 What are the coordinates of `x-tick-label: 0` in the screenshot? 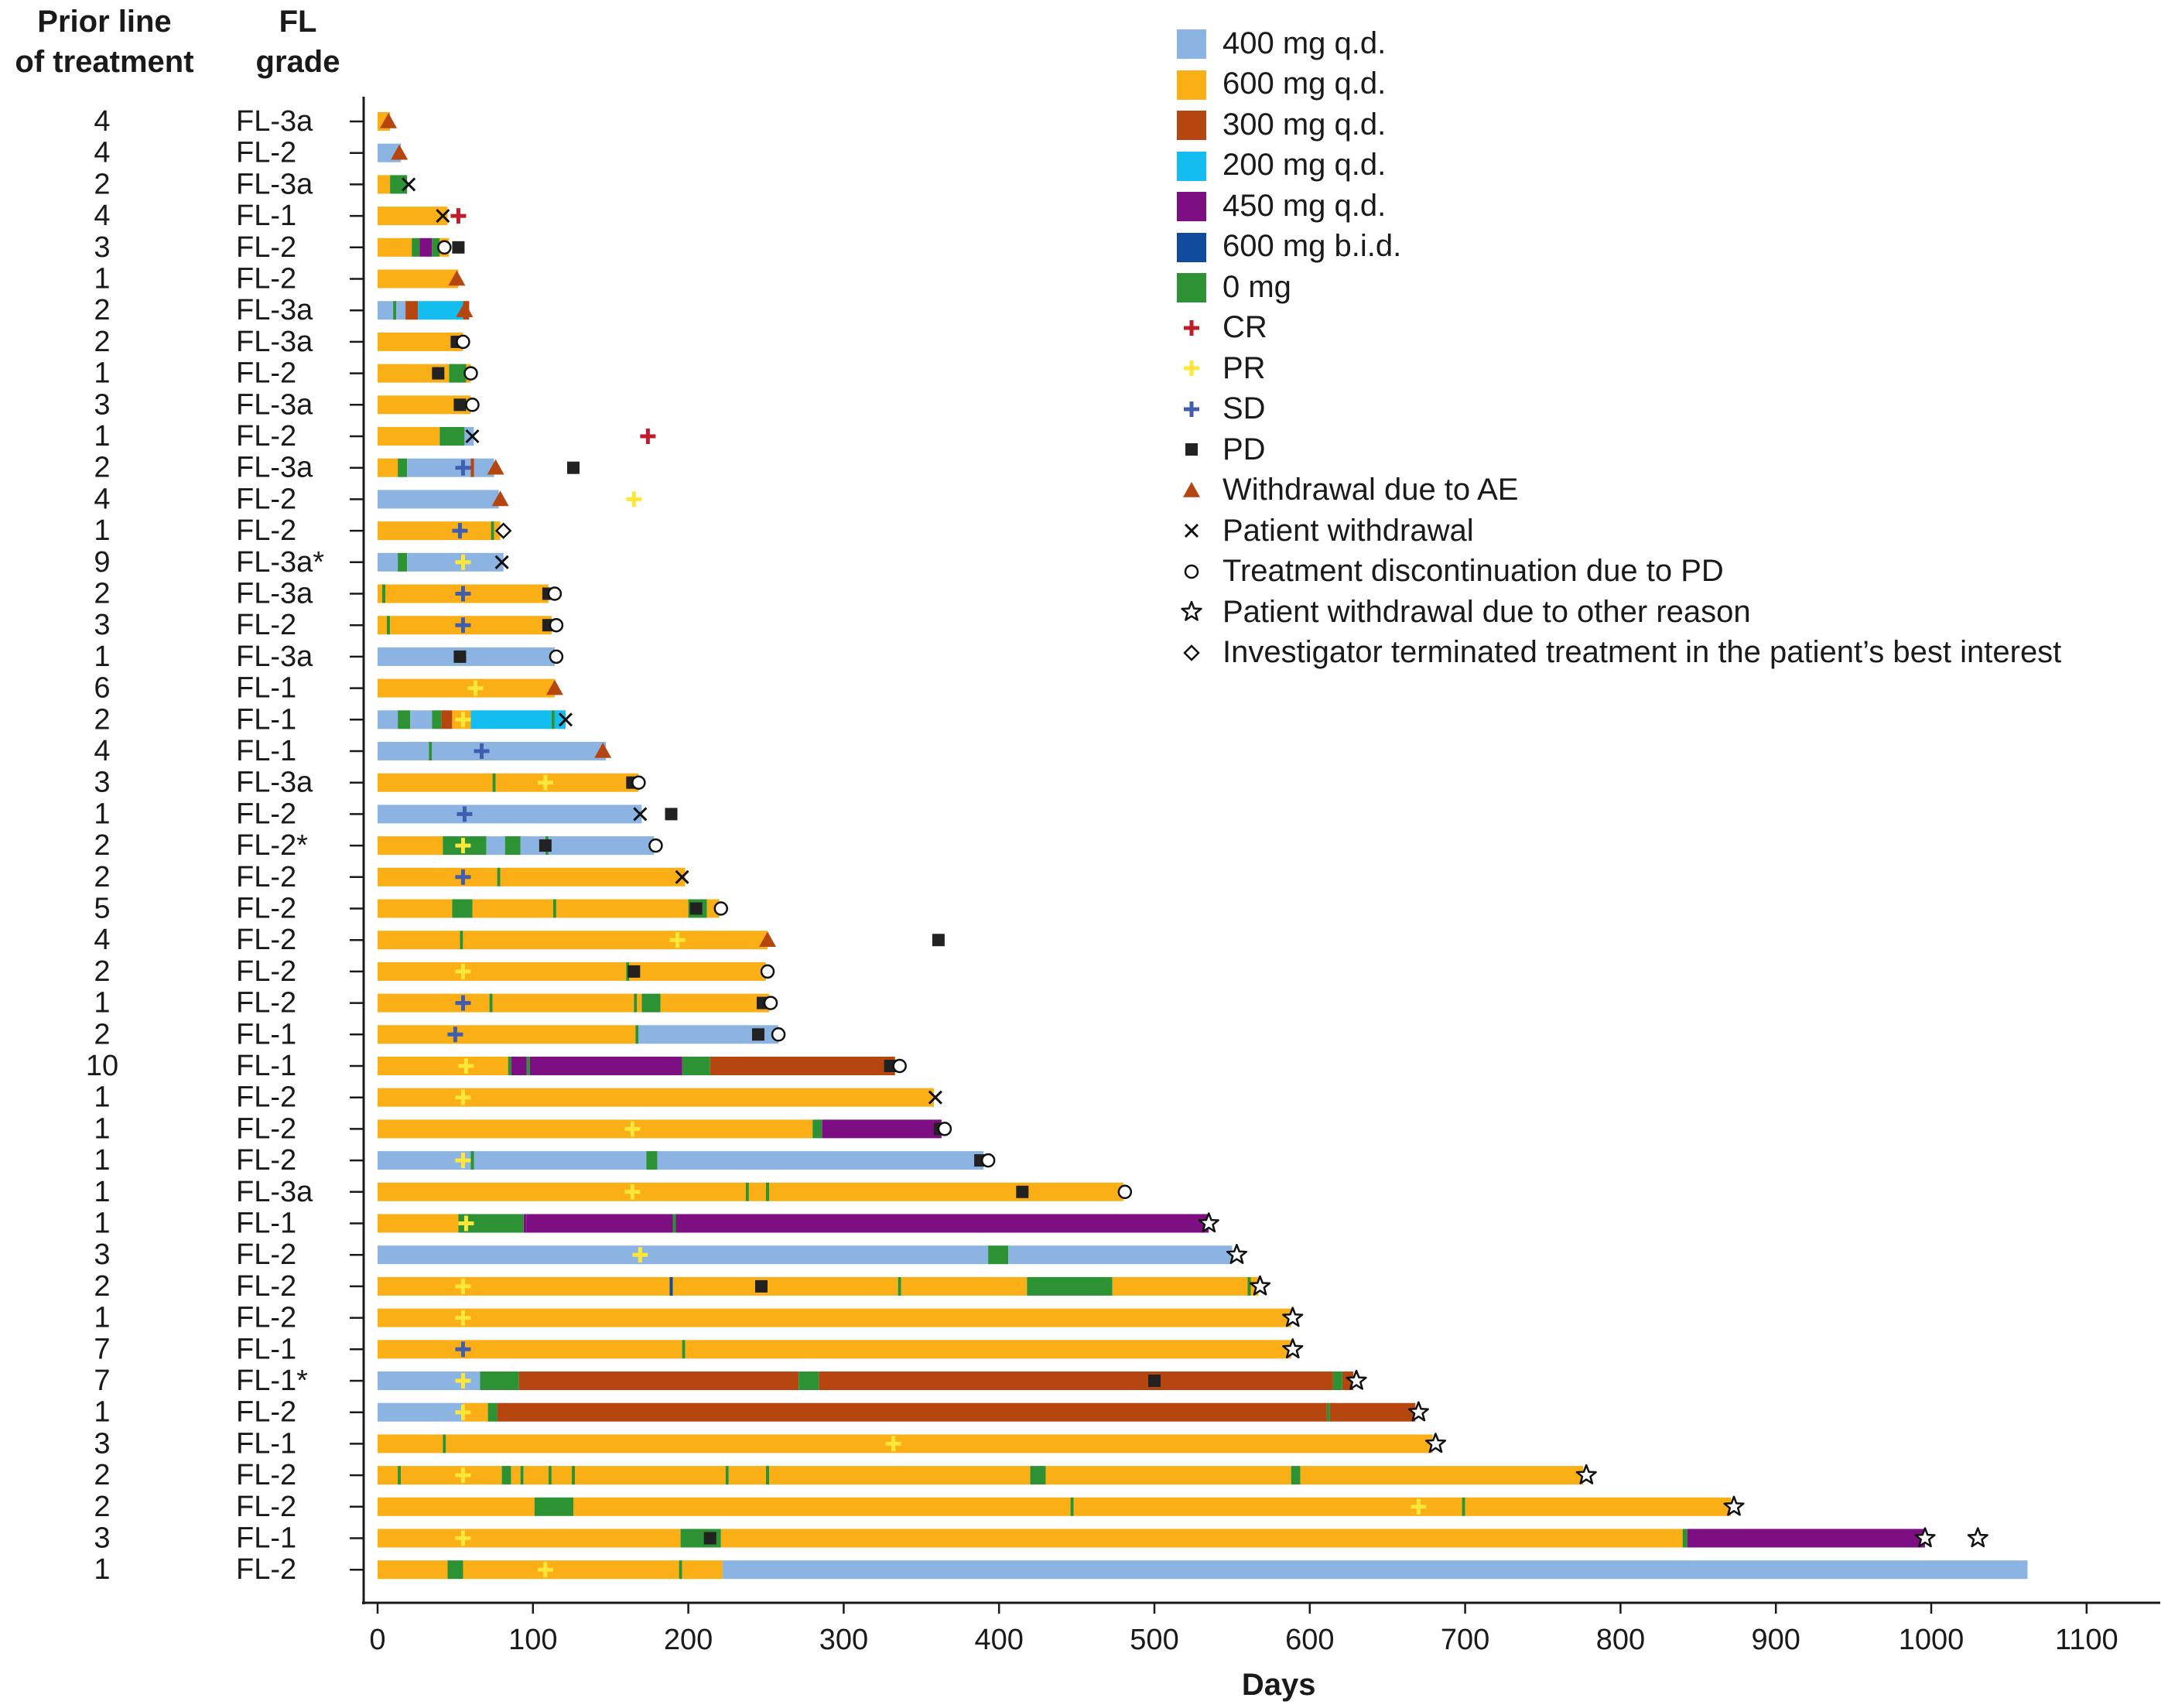 It's located at (377, 1640).